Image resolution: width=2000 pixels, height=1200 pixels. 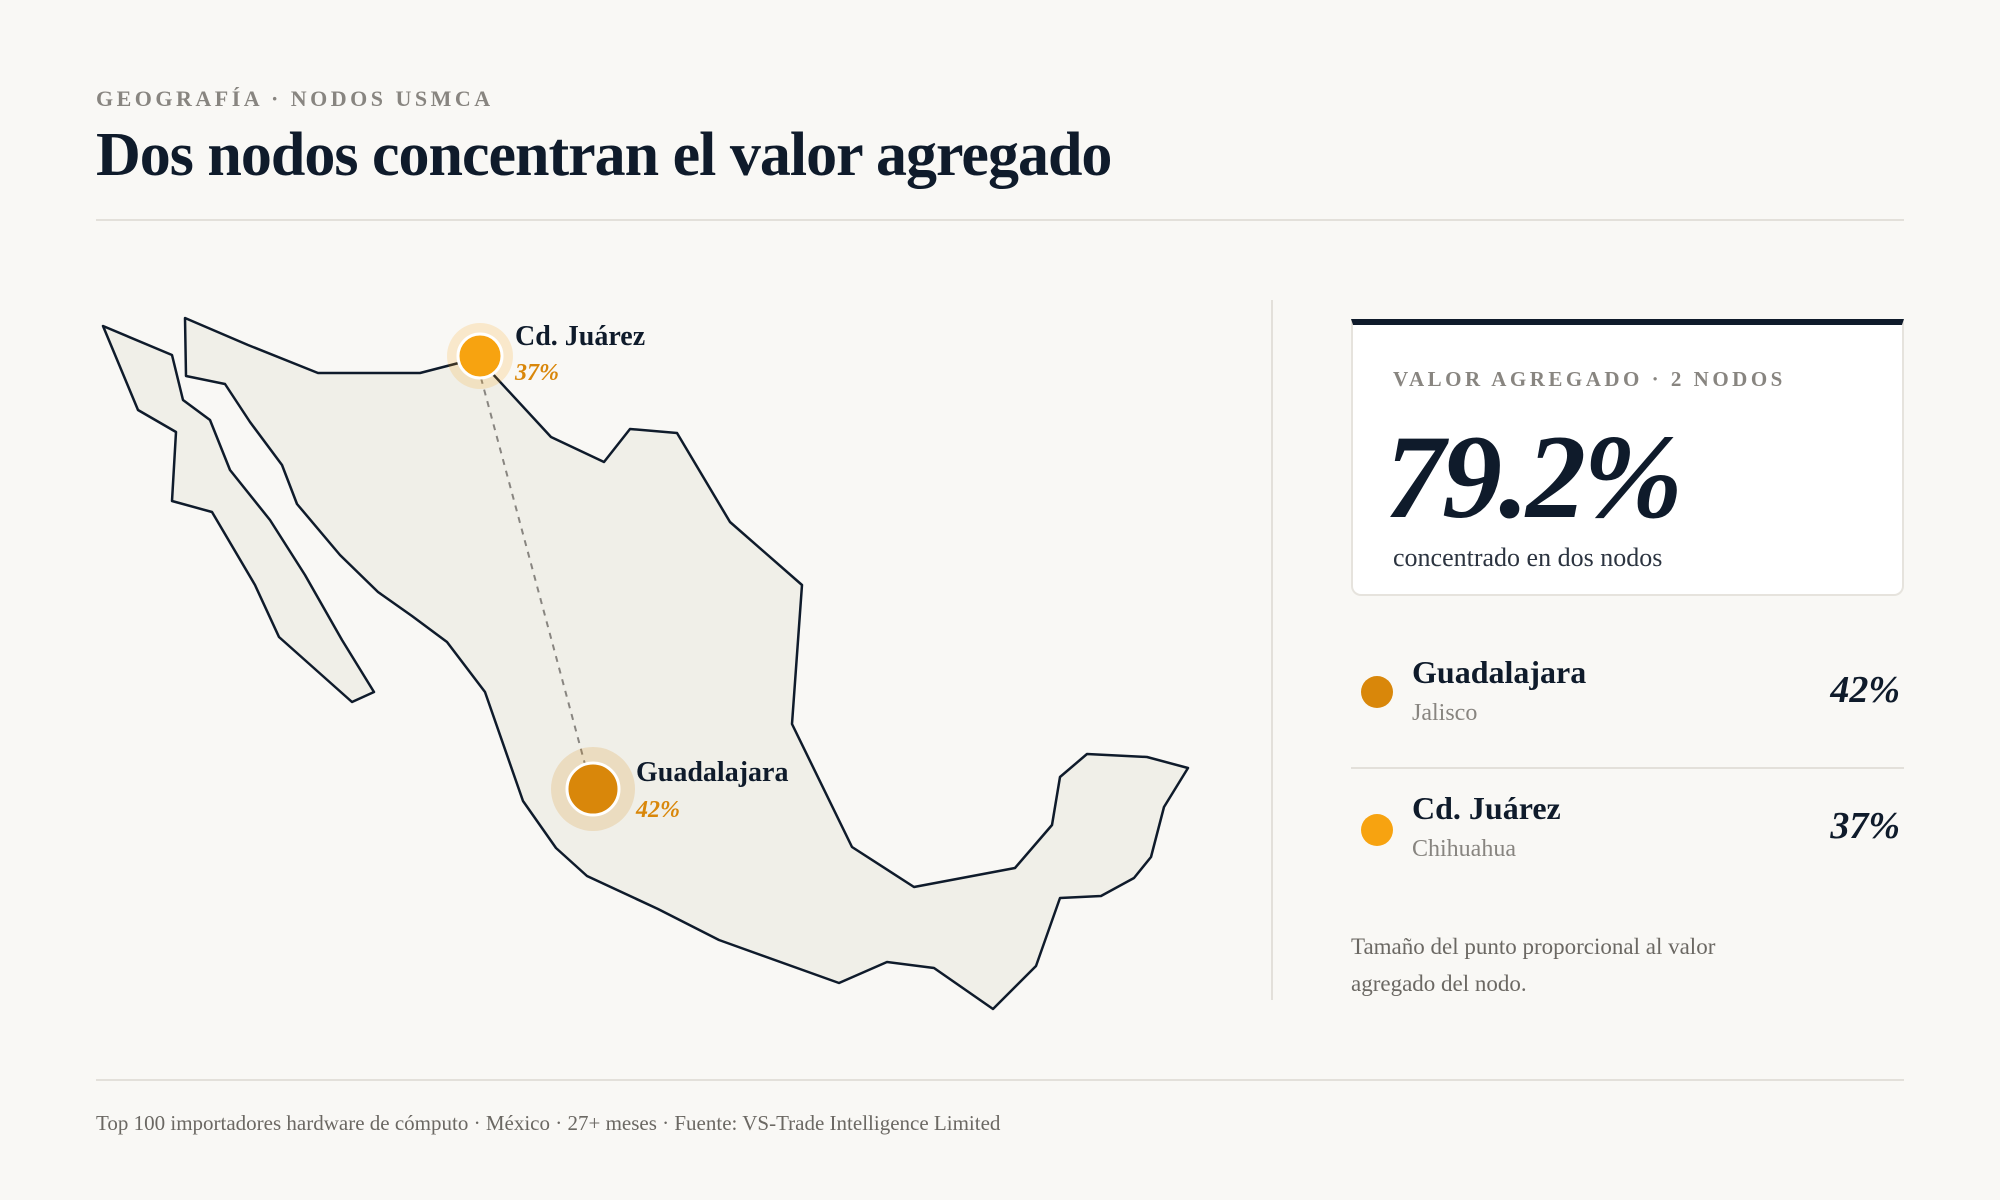 I want to click on page-title: Dos nodos concentran el valor agregado, so click(x=604, y=155).